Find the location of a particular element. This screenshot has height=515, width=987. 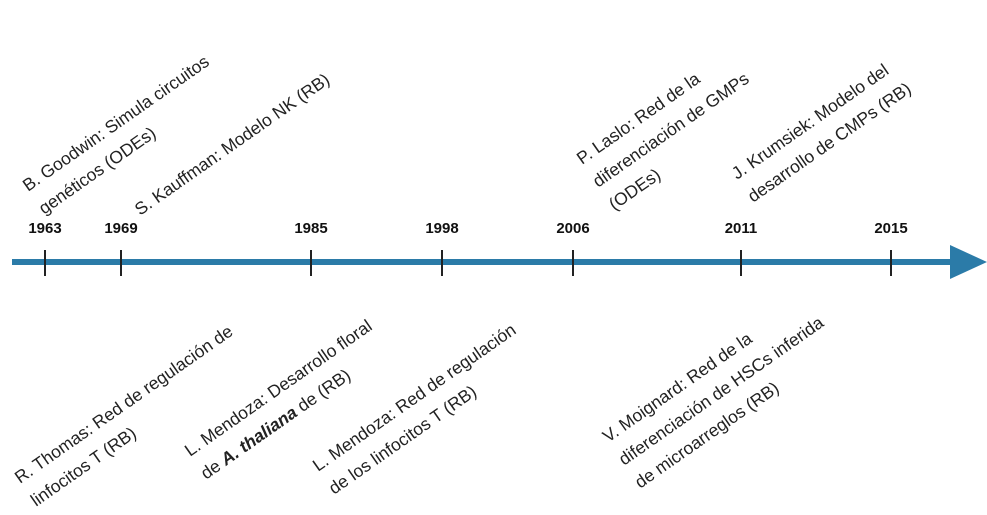

year-label: 1969 is located at coordinates (120, 228).